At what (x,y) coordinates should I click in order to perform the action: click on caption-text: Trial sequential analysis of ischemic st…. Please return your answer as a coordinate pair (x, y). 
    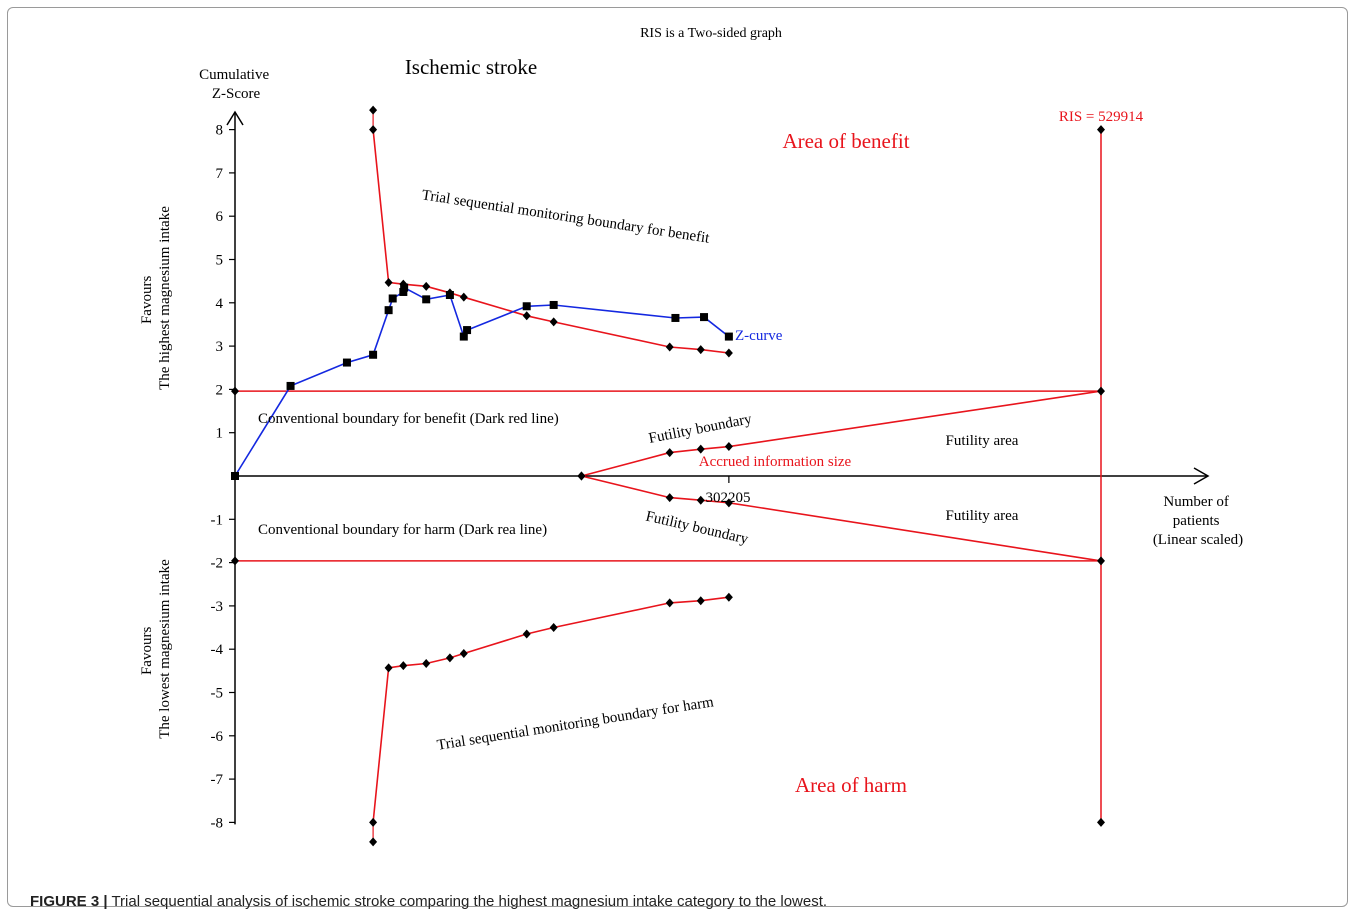
    Looking at the image, I should click on (467, 901).